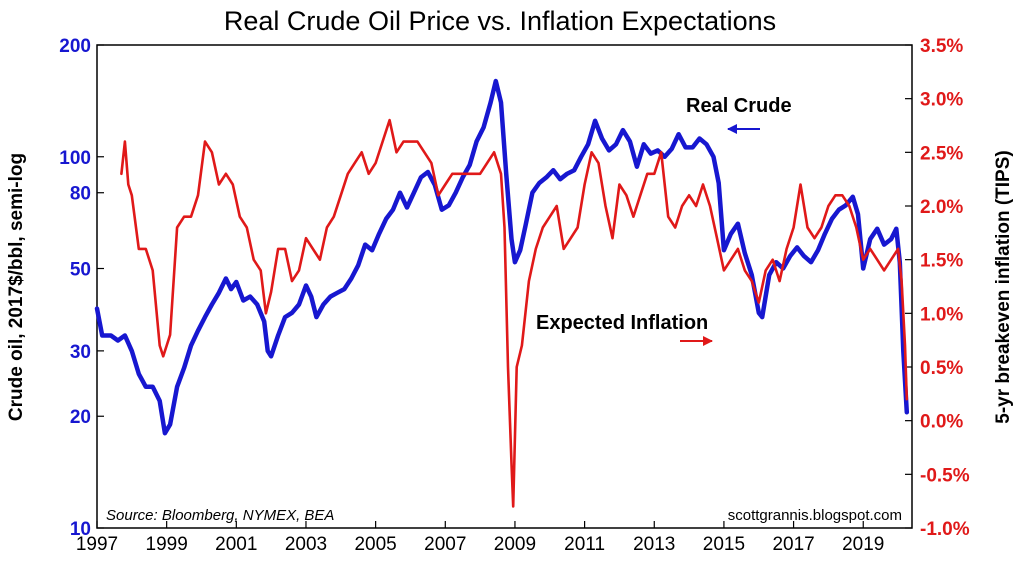  What do you see at coordinates (945, 475) in the screenshot?
I see `right-tick-label--0.5%: -0.5%` at bounding box center [945, 475].